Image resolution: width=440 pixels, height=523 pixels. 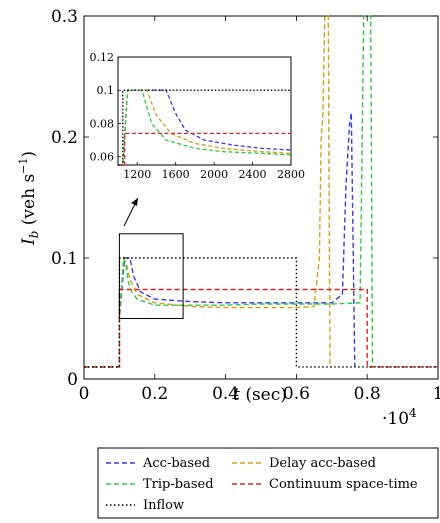 What do you see at coordinates (367, 394) in the screenshot?
I see `x-tick-label: 0.8` at bounding box center [367, 394].